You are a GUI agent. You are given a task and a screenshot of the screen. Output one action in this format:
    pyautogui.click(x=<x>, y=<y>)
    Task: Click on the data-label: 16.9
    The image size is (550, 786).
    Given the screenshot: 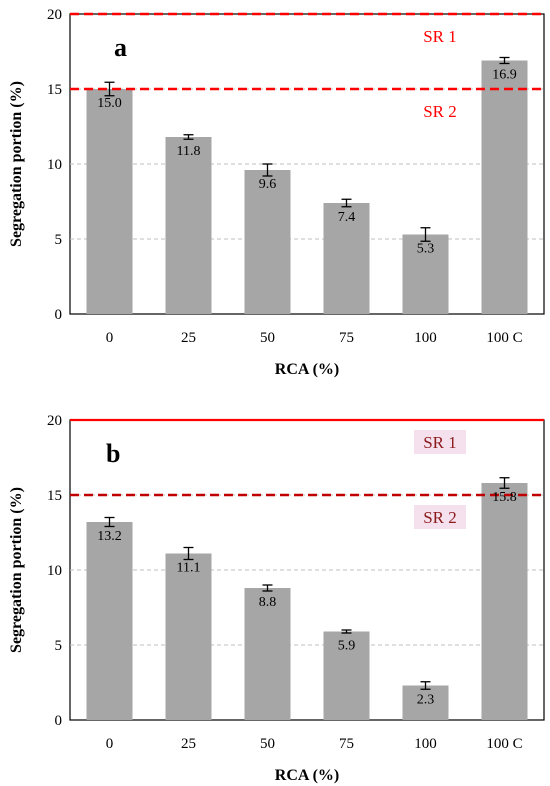 What is the action you would take?
    pyautogui.click(x=504, y=75)
    